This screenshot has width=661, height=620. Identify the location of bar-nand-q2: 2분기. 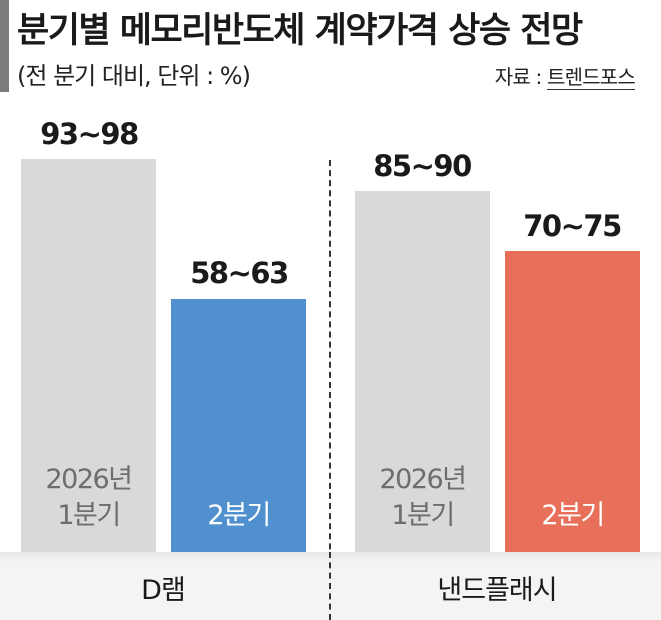
(572, 401).